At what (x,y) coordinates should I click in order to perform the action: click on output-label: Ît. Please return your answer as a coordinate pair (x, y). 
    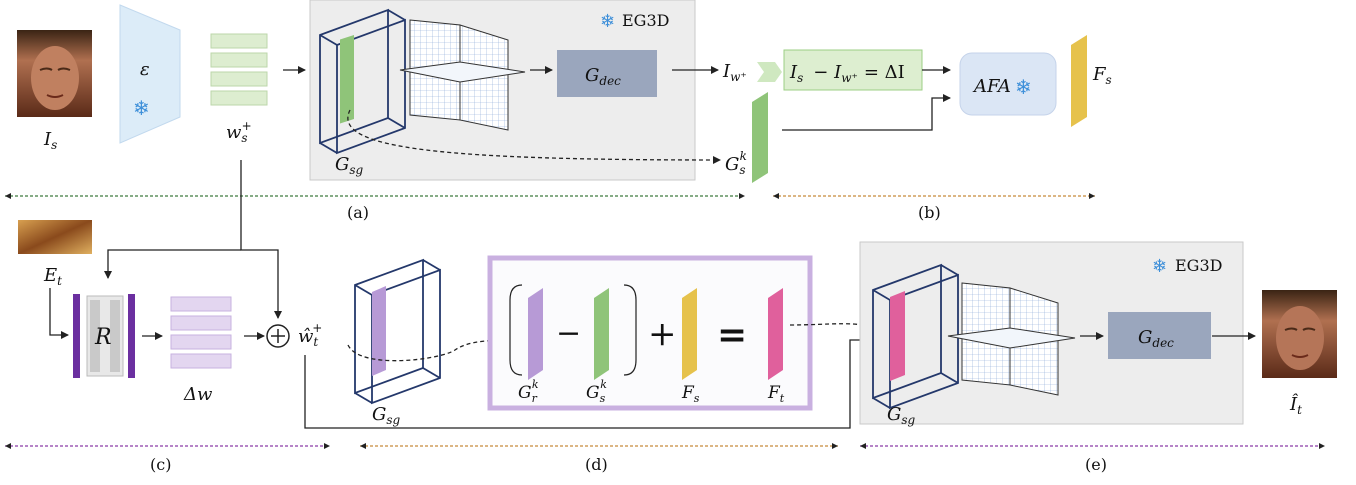
    Looking at the image, I should click on (1295, 404).